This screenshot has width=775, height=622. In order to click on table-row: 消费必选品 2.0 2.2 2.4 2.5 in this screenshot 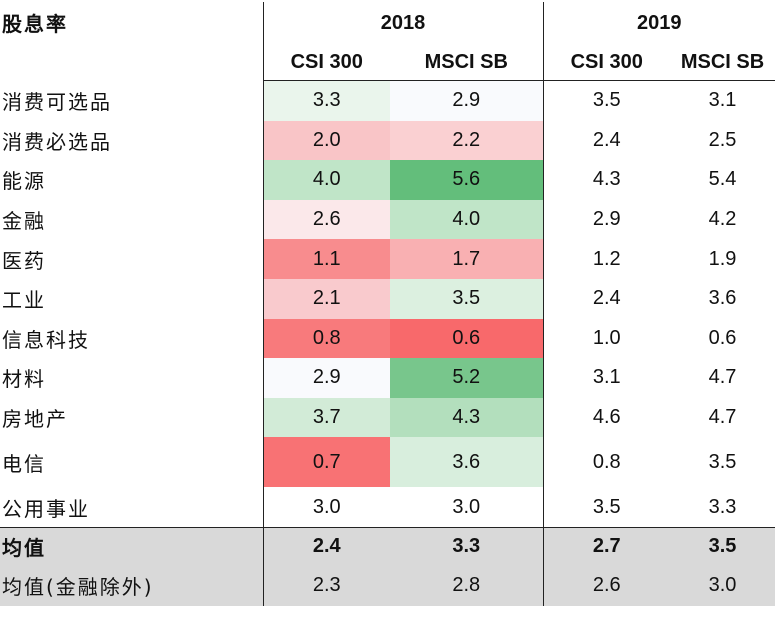, I will do `click(387, 140)`.